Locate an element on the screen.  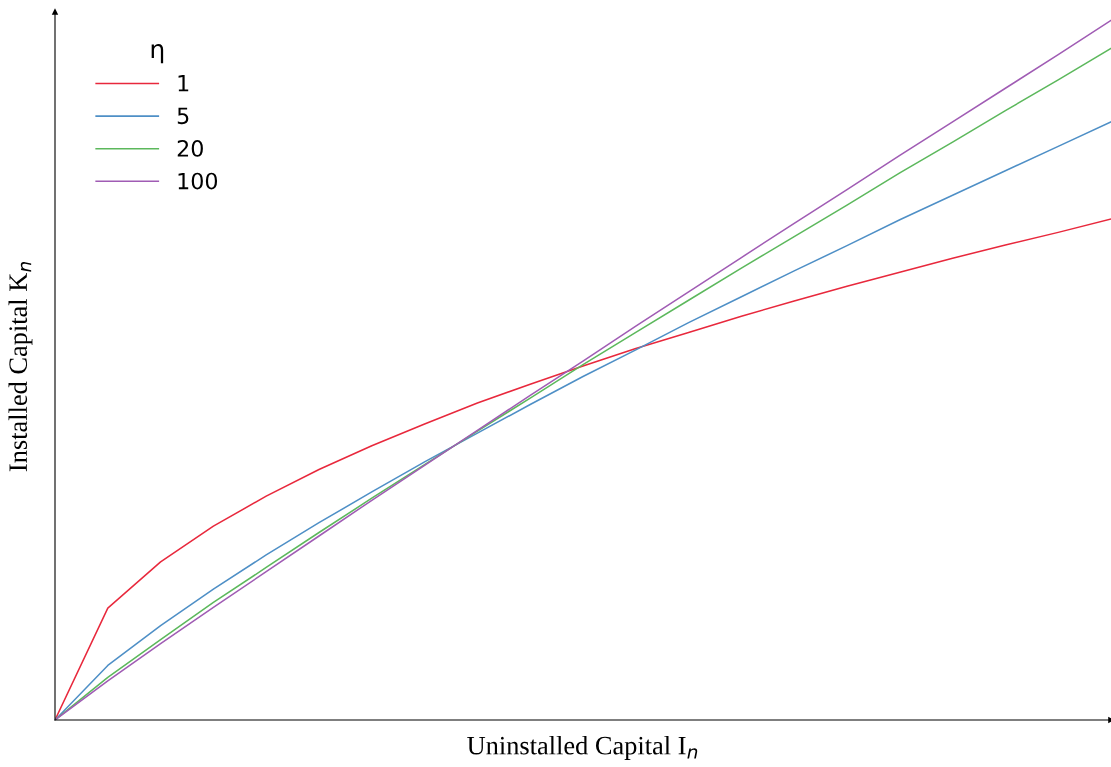
legend-title: η is located at coordinates (157, 54).